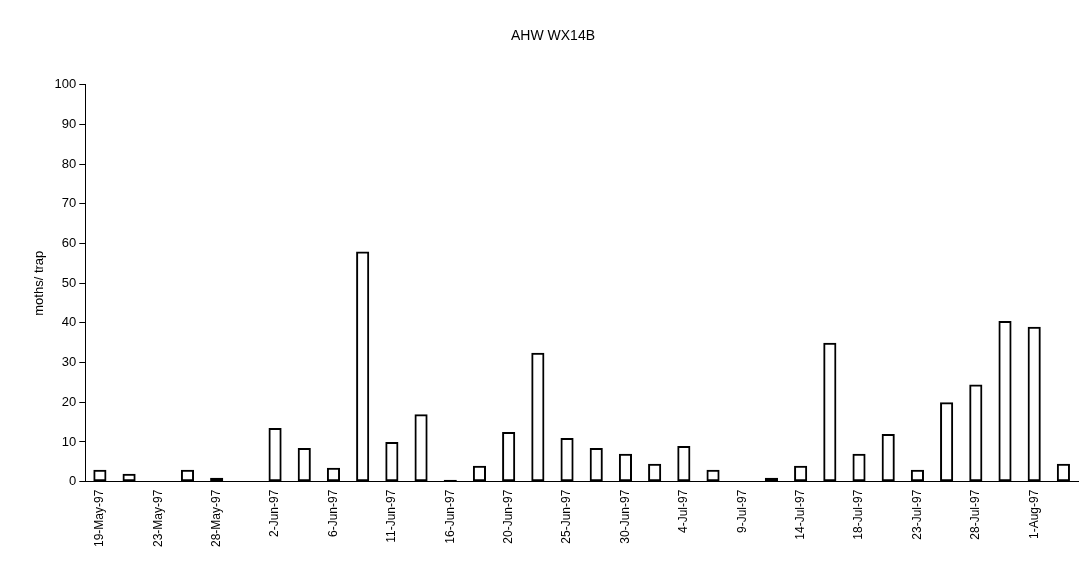 The height and width of the screenshot is (562, 1090). What do you see at coordinates (799, 514) in the screenshot?
I see `x-tick-label: 14-Jul-97` at bounding box center [799, 514].